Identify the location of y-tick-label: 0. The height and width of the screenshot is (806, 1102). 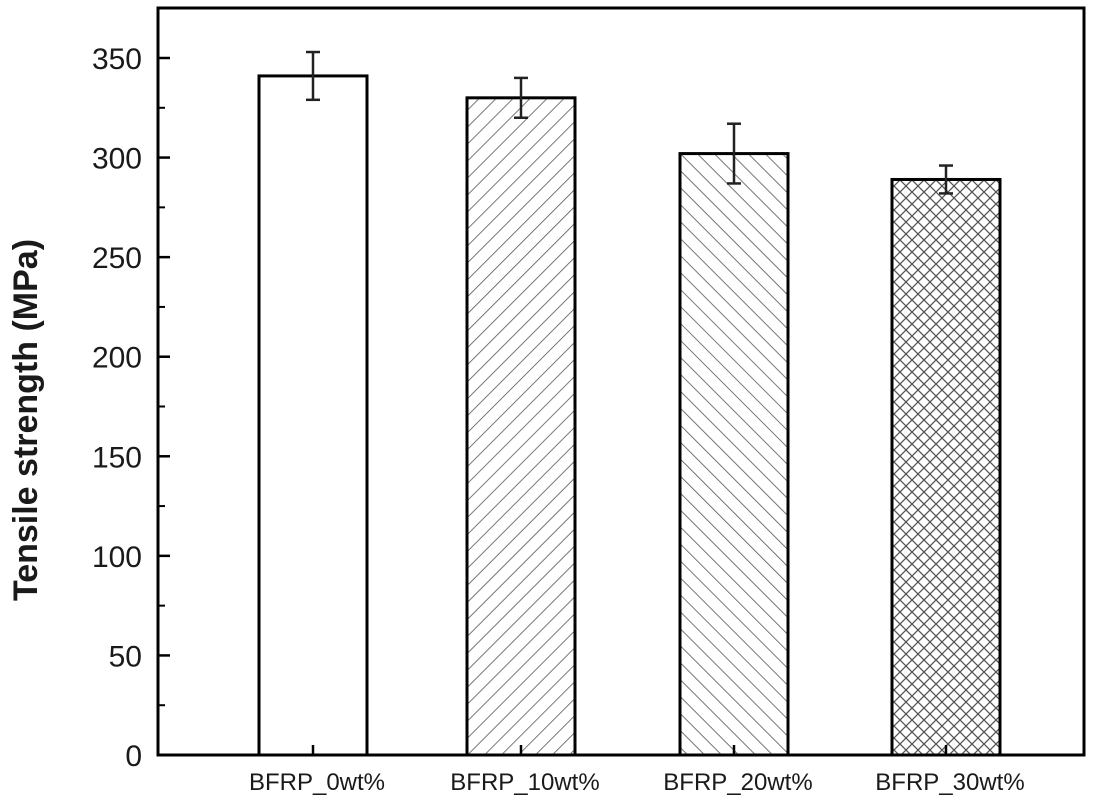
(133, 756).